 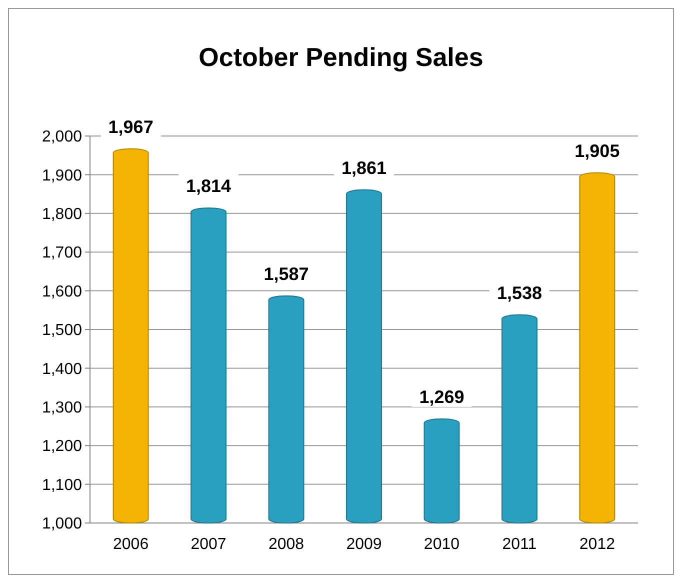 What do you see at coordinates (131, 544) in the screenshot?
I see `x-tick-label: 2006` at bounding box center [131, 544].